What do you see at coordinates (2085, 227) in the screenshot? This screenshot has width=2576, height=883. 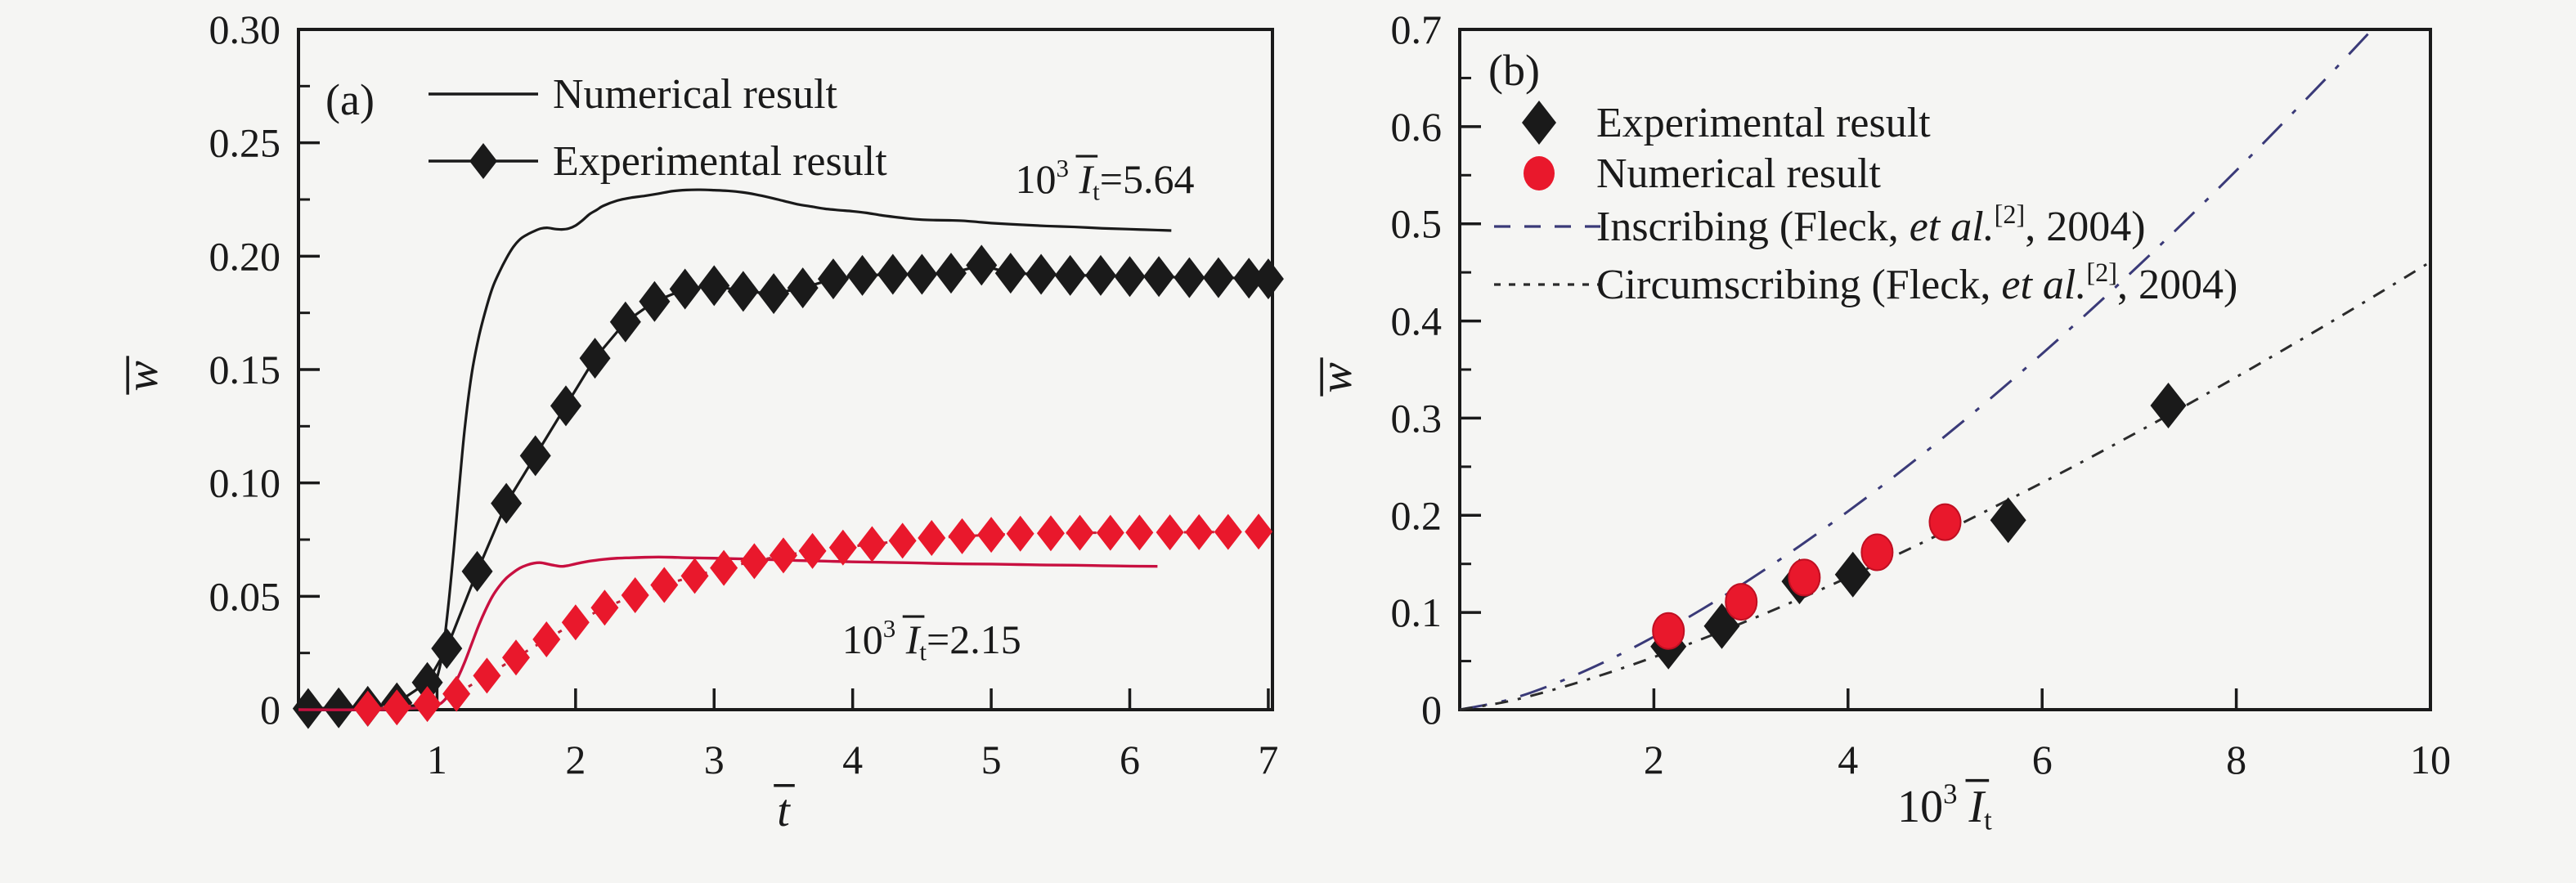 I see `label-part: , 2004)` at bounding box center [2085, 227].